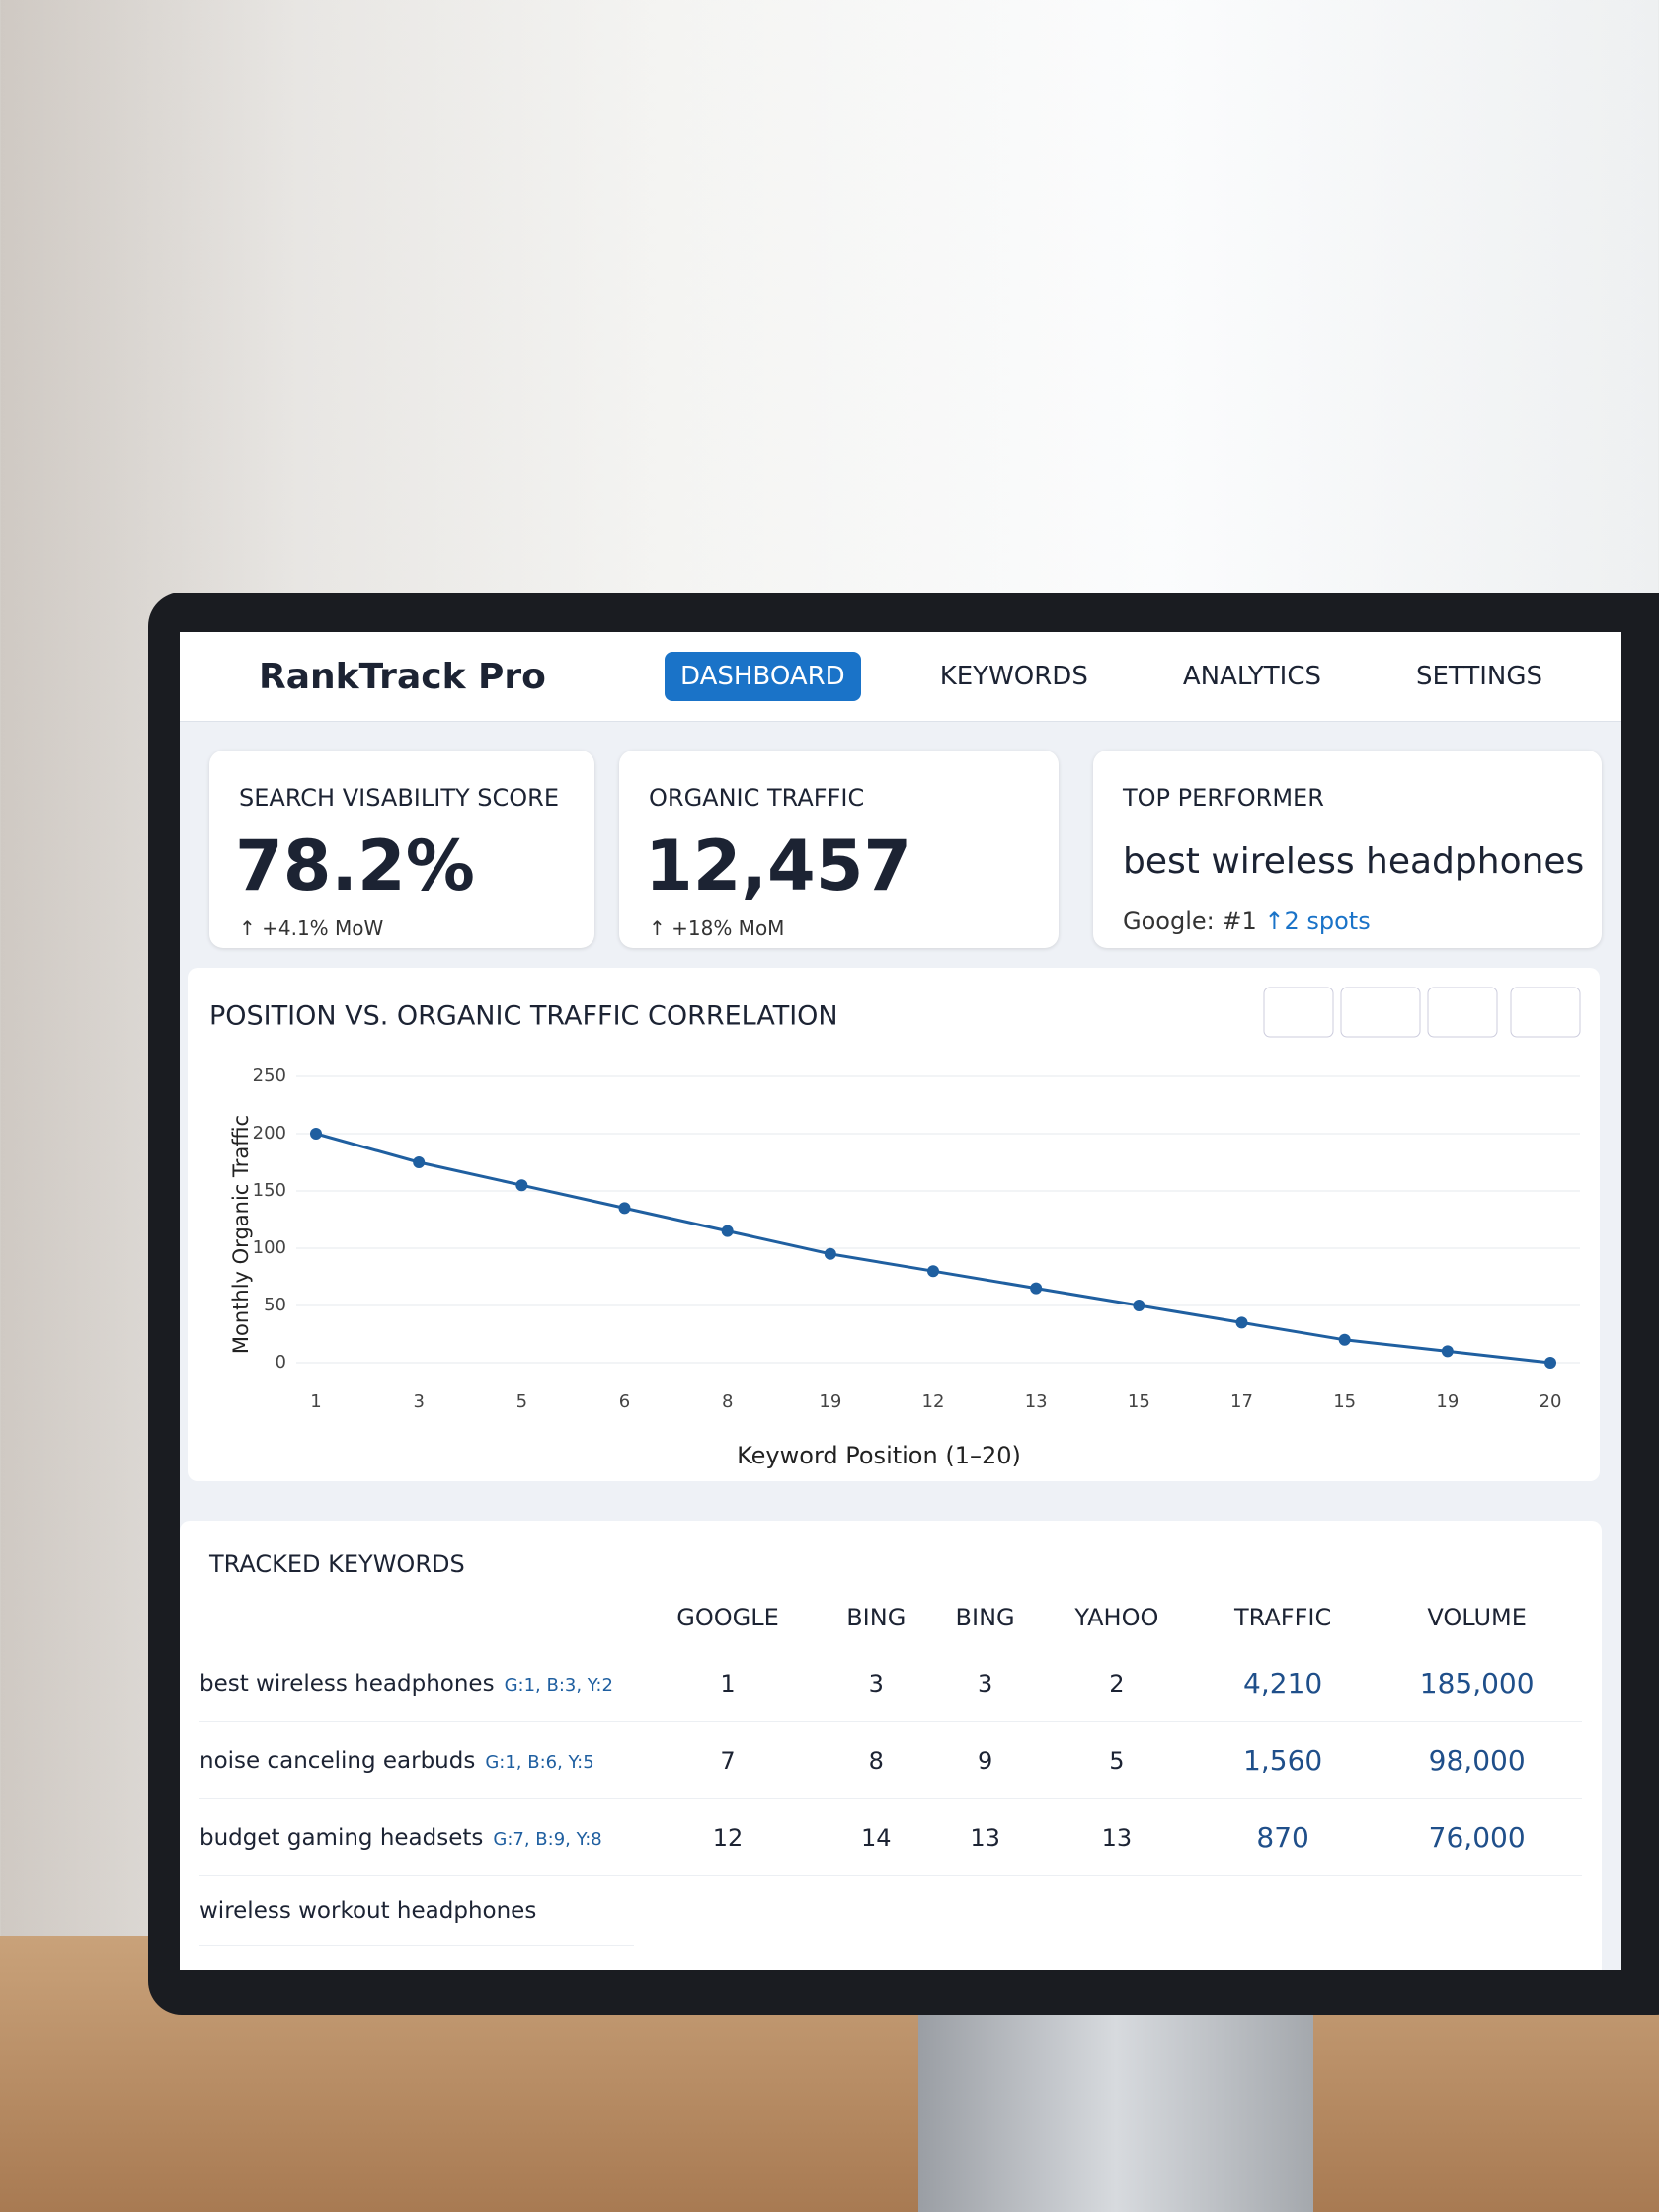 The width and height of the screenshot is (1659, 2212). I want to click on x-tick-label: 1, so click(315, 1401).